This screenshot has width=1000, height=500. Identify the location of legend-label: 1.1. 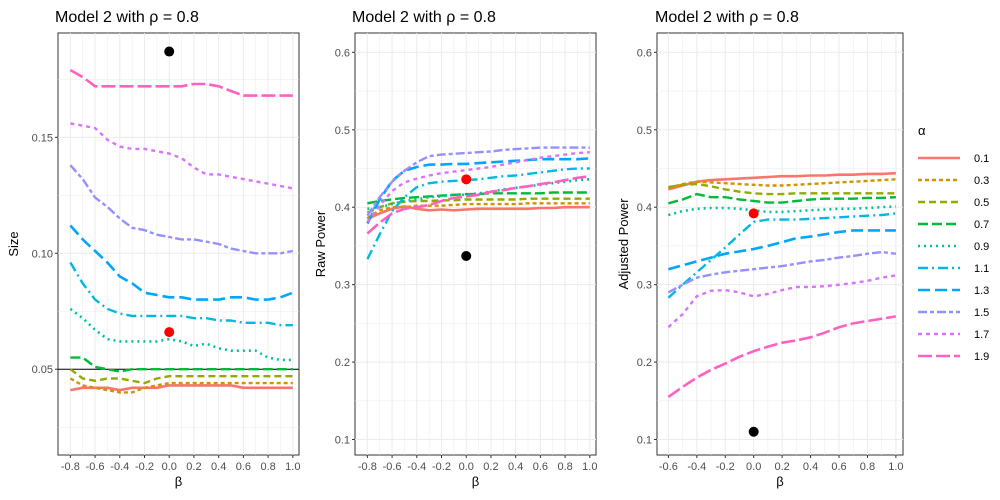
(981, 269).